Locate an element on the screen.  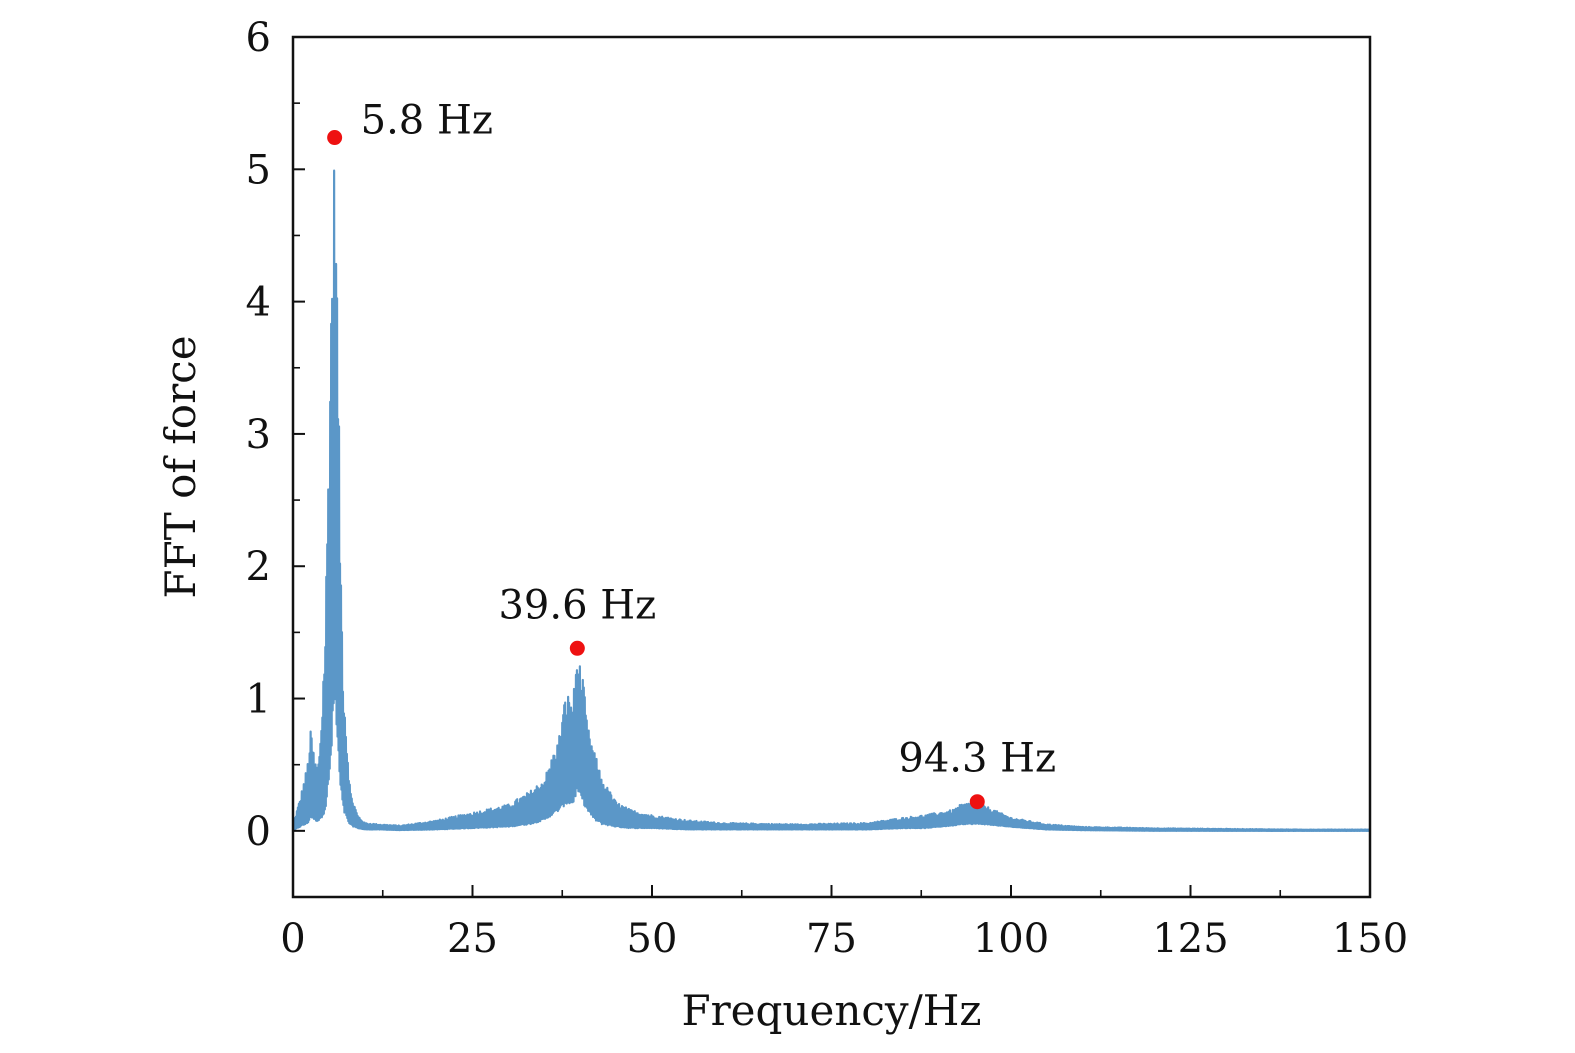
x-tick-label: 100 is located at coordinates (1011, 939).